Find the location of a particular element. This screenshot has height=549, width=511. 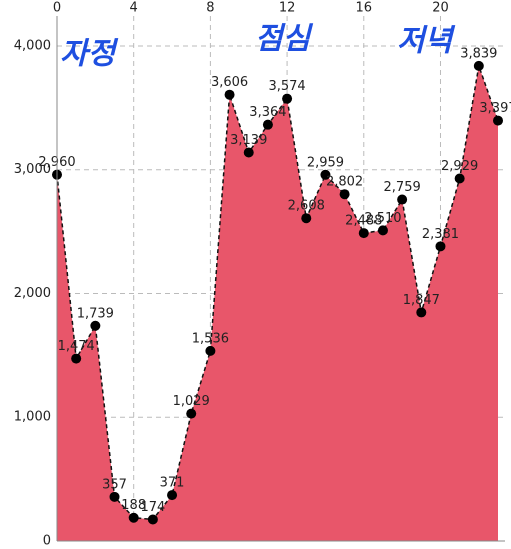

y-tick-label: 0 is located at coordinates (47, 541).